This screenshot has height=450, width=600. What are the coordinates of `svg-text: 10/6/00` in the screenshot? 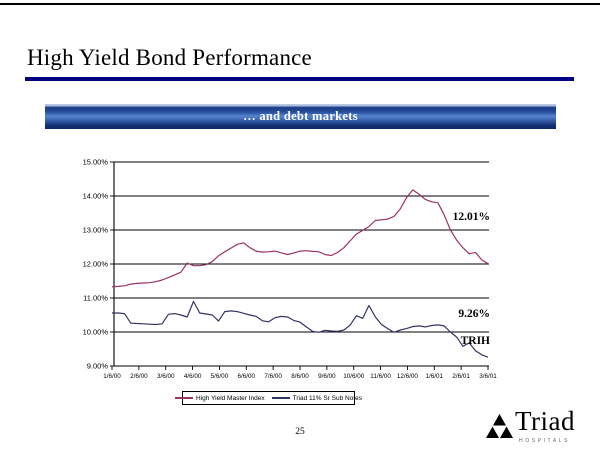 It's located at (354, 376).